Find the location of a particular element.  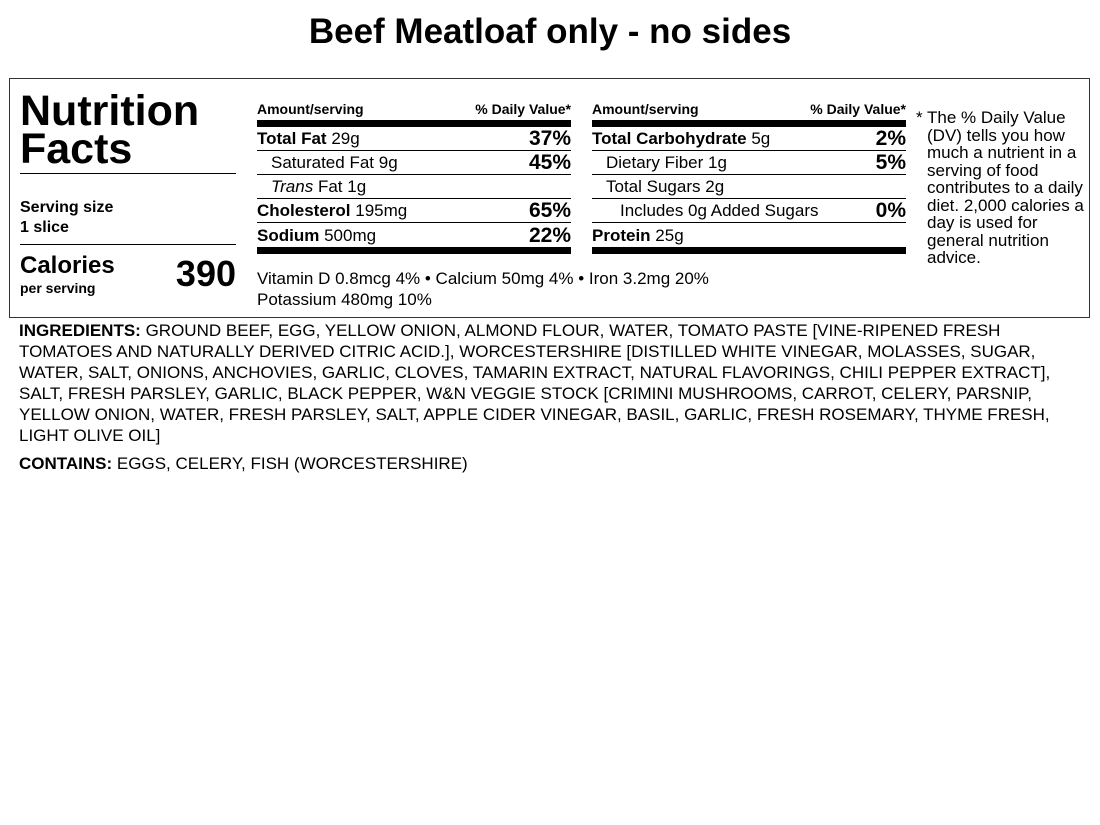

nutrient-amount: 9g is located at coordinates (388, 162).